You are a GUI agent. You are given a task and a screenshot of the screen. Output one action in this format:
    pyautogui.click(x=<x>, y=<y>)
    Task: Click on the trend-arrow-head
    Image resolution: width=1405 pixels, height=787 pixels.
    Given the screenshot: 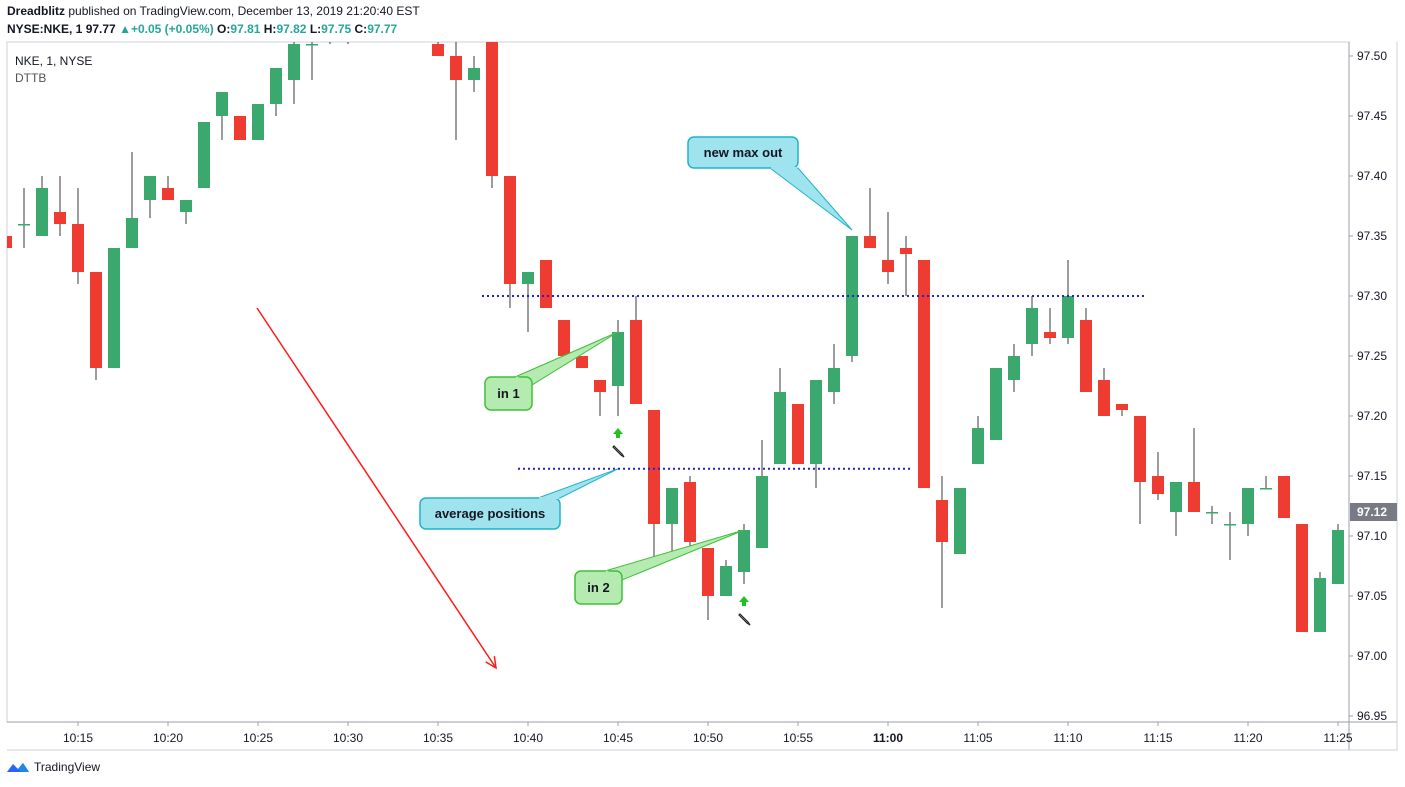 What is the action you would take?
    pyautogui.click(x=491, y=663)
    